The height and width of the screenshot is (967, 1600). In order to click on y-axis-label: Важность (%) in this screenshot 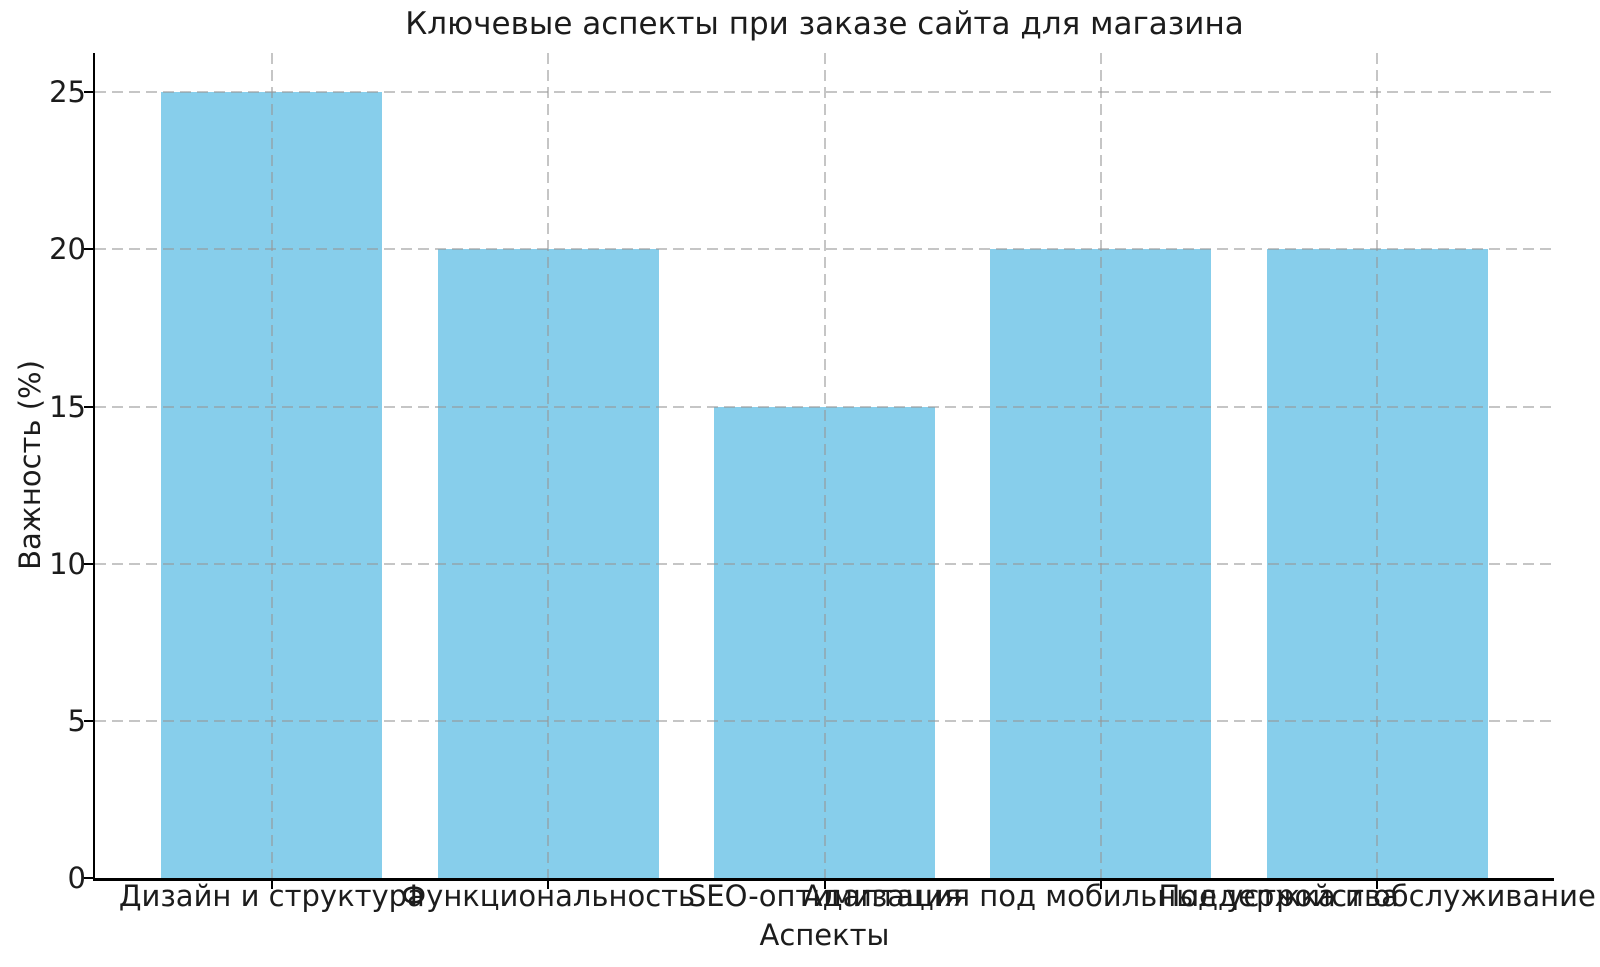, I will do `click(30, 465)`.